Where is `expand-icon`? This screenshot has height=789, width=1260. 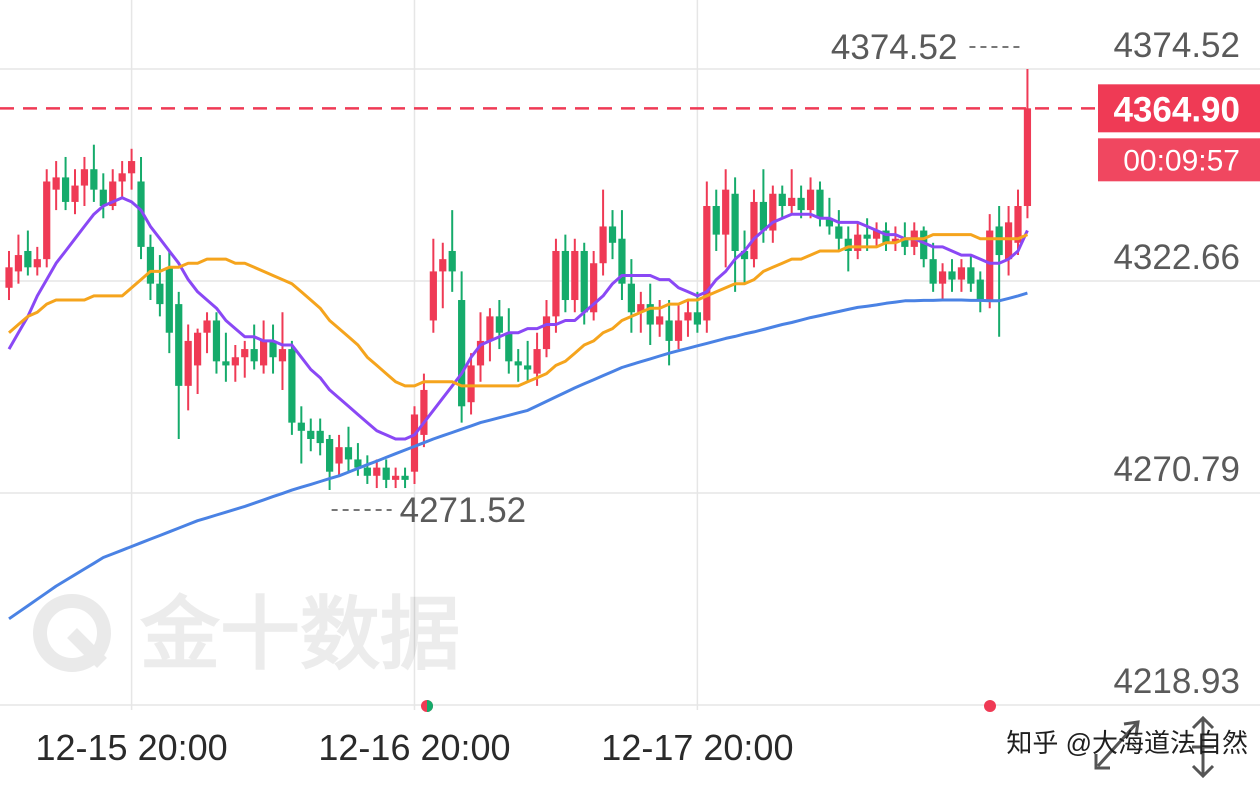 expand-icon is located at coordinates (1117, 745).